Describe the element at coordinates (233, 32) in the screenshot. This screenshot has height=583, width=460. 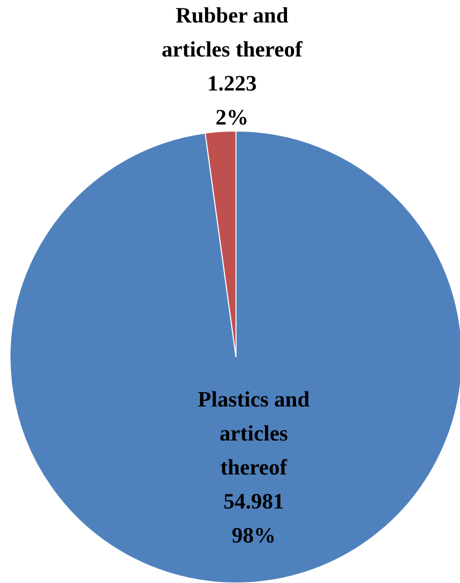
I see `slice-label: Rubber and articles thereof` at that location.